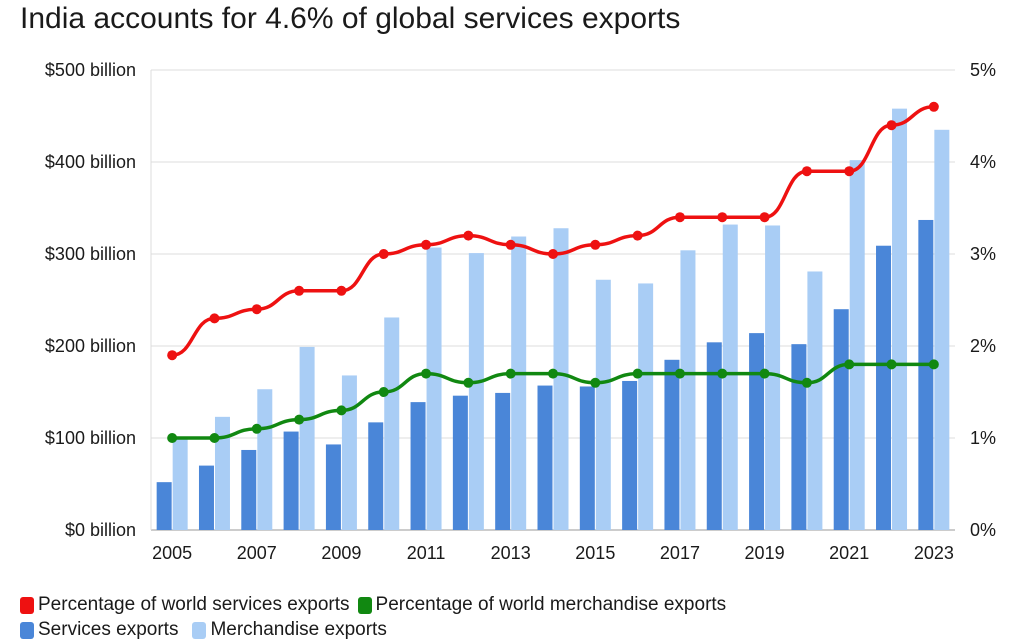 This screenshot has width=1023, height=644. What do you see at coordinates (90, 346) in the screenshot?
I see `y-left-tick-label: $200 billion` at bounding box center [90, 346].